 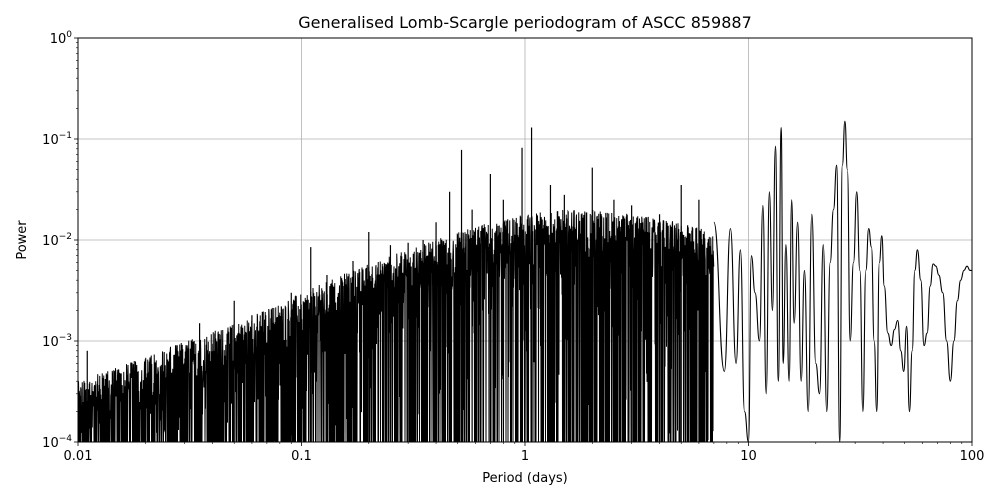 What do you see at coordinates (78, 456) in the screenshot?
I see `x-tick-label: 0.01` at bounding box center [78, 456].